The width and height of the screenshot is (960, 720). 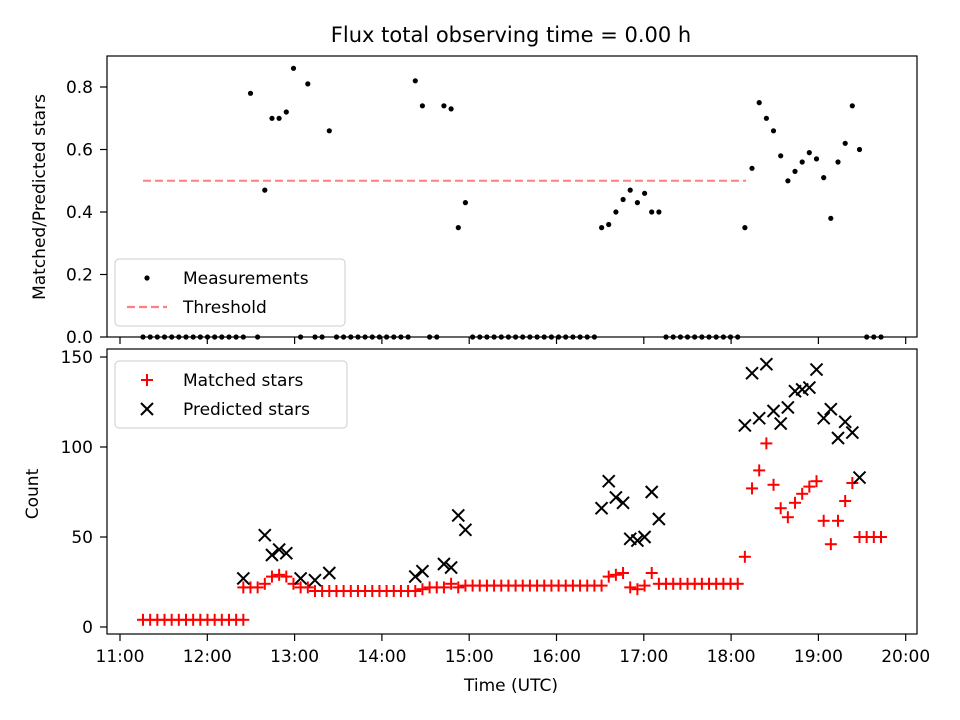 I want to click on legend-matched-marker, so click(x=147, y=380).